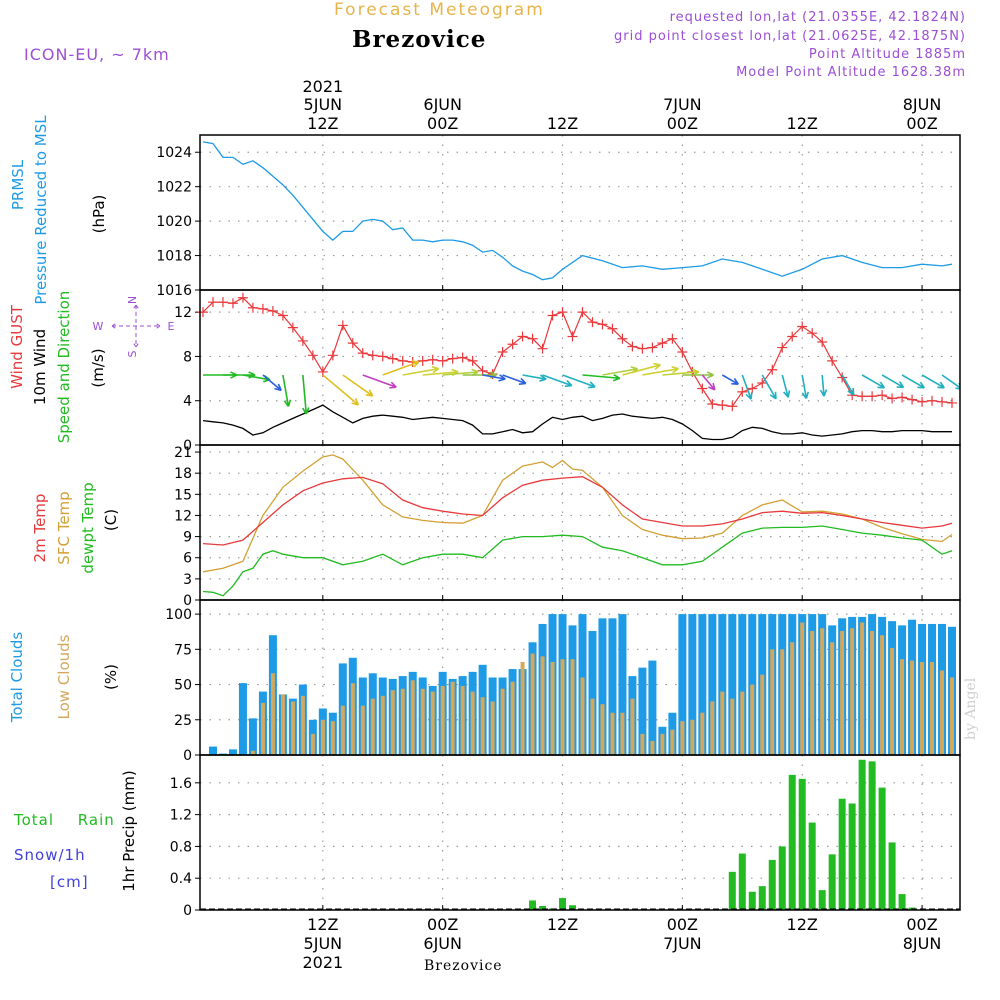  I want to click on pressure-ytick-label: 1020, so click(174, 222).